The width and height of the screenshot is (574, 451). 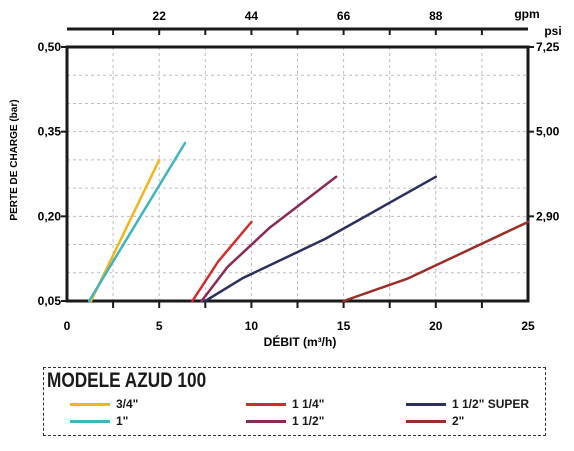 What do you see at coordinates (344, 16) in the screenshot?
I see `top-tick-label: 66` at bounding box center [344, 16].